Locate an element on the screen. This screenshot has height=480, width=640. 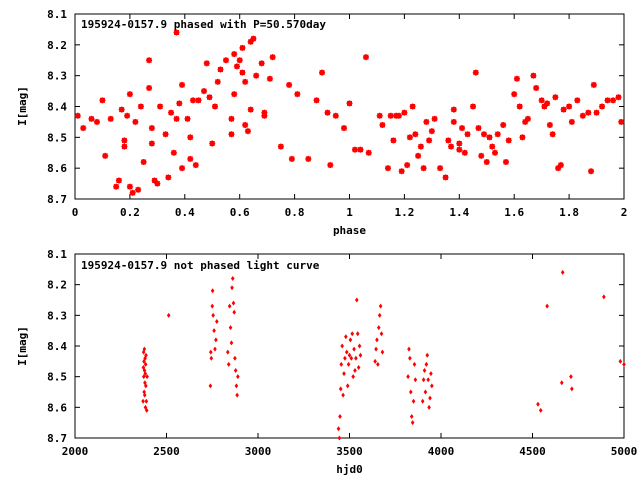
x-tick-label: 3000 is located at coordinates (258, 451).